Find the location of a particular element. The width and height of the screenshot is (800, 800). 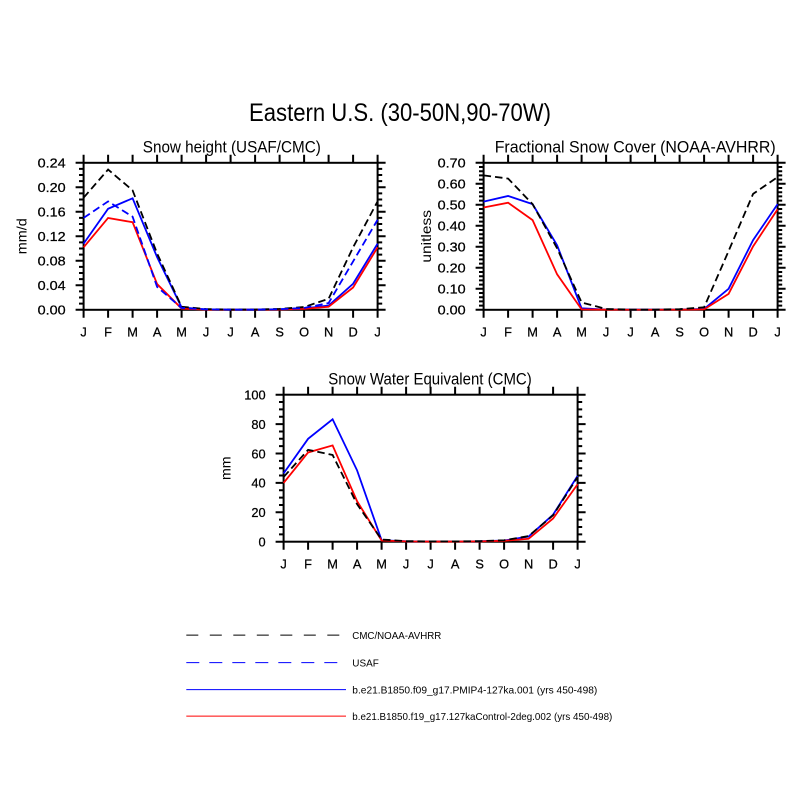

svg-text: mm is located at coordinates (226, 468).